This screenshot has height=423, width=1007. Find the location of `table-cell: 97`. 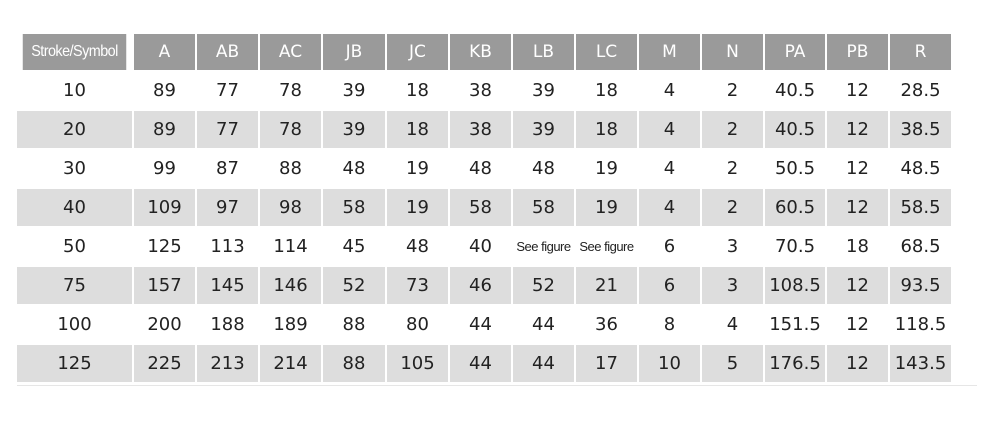

table-cell: 97 is located at coordinates (227, 207).